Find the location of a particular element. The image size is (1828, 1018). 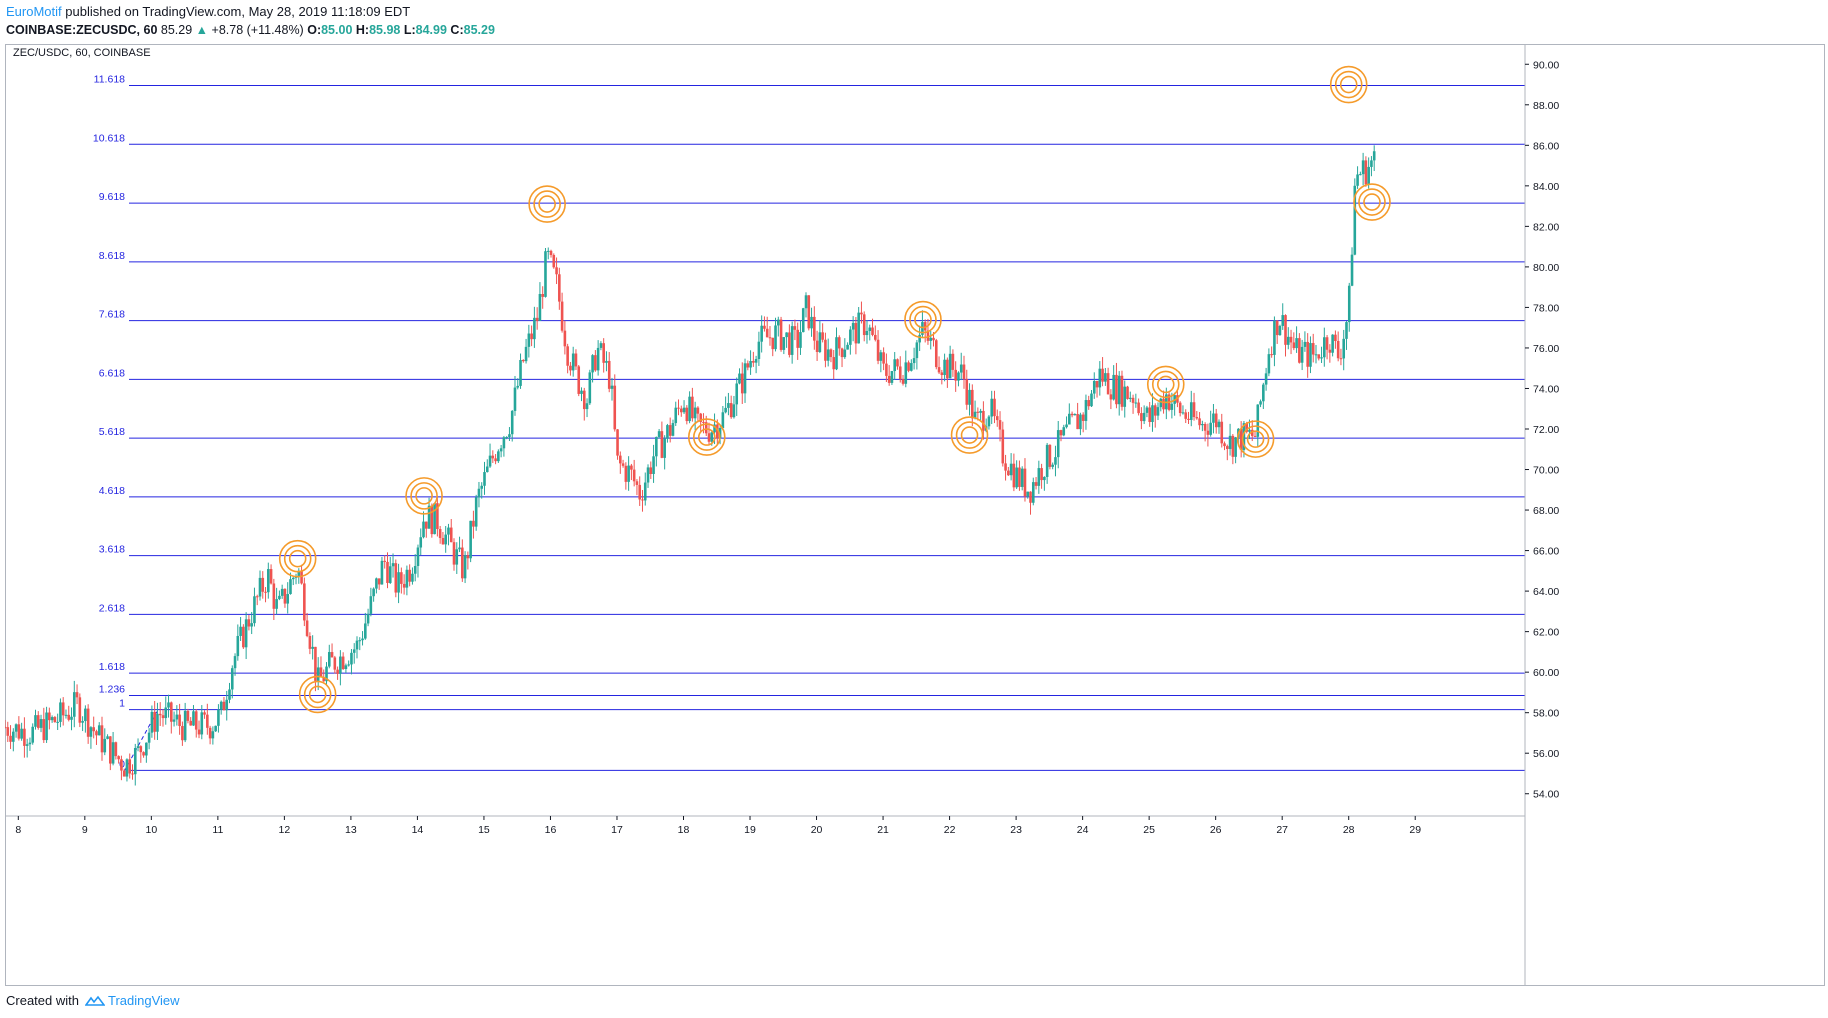

author-link: EuroMotif is located at coordinates (34, 11).